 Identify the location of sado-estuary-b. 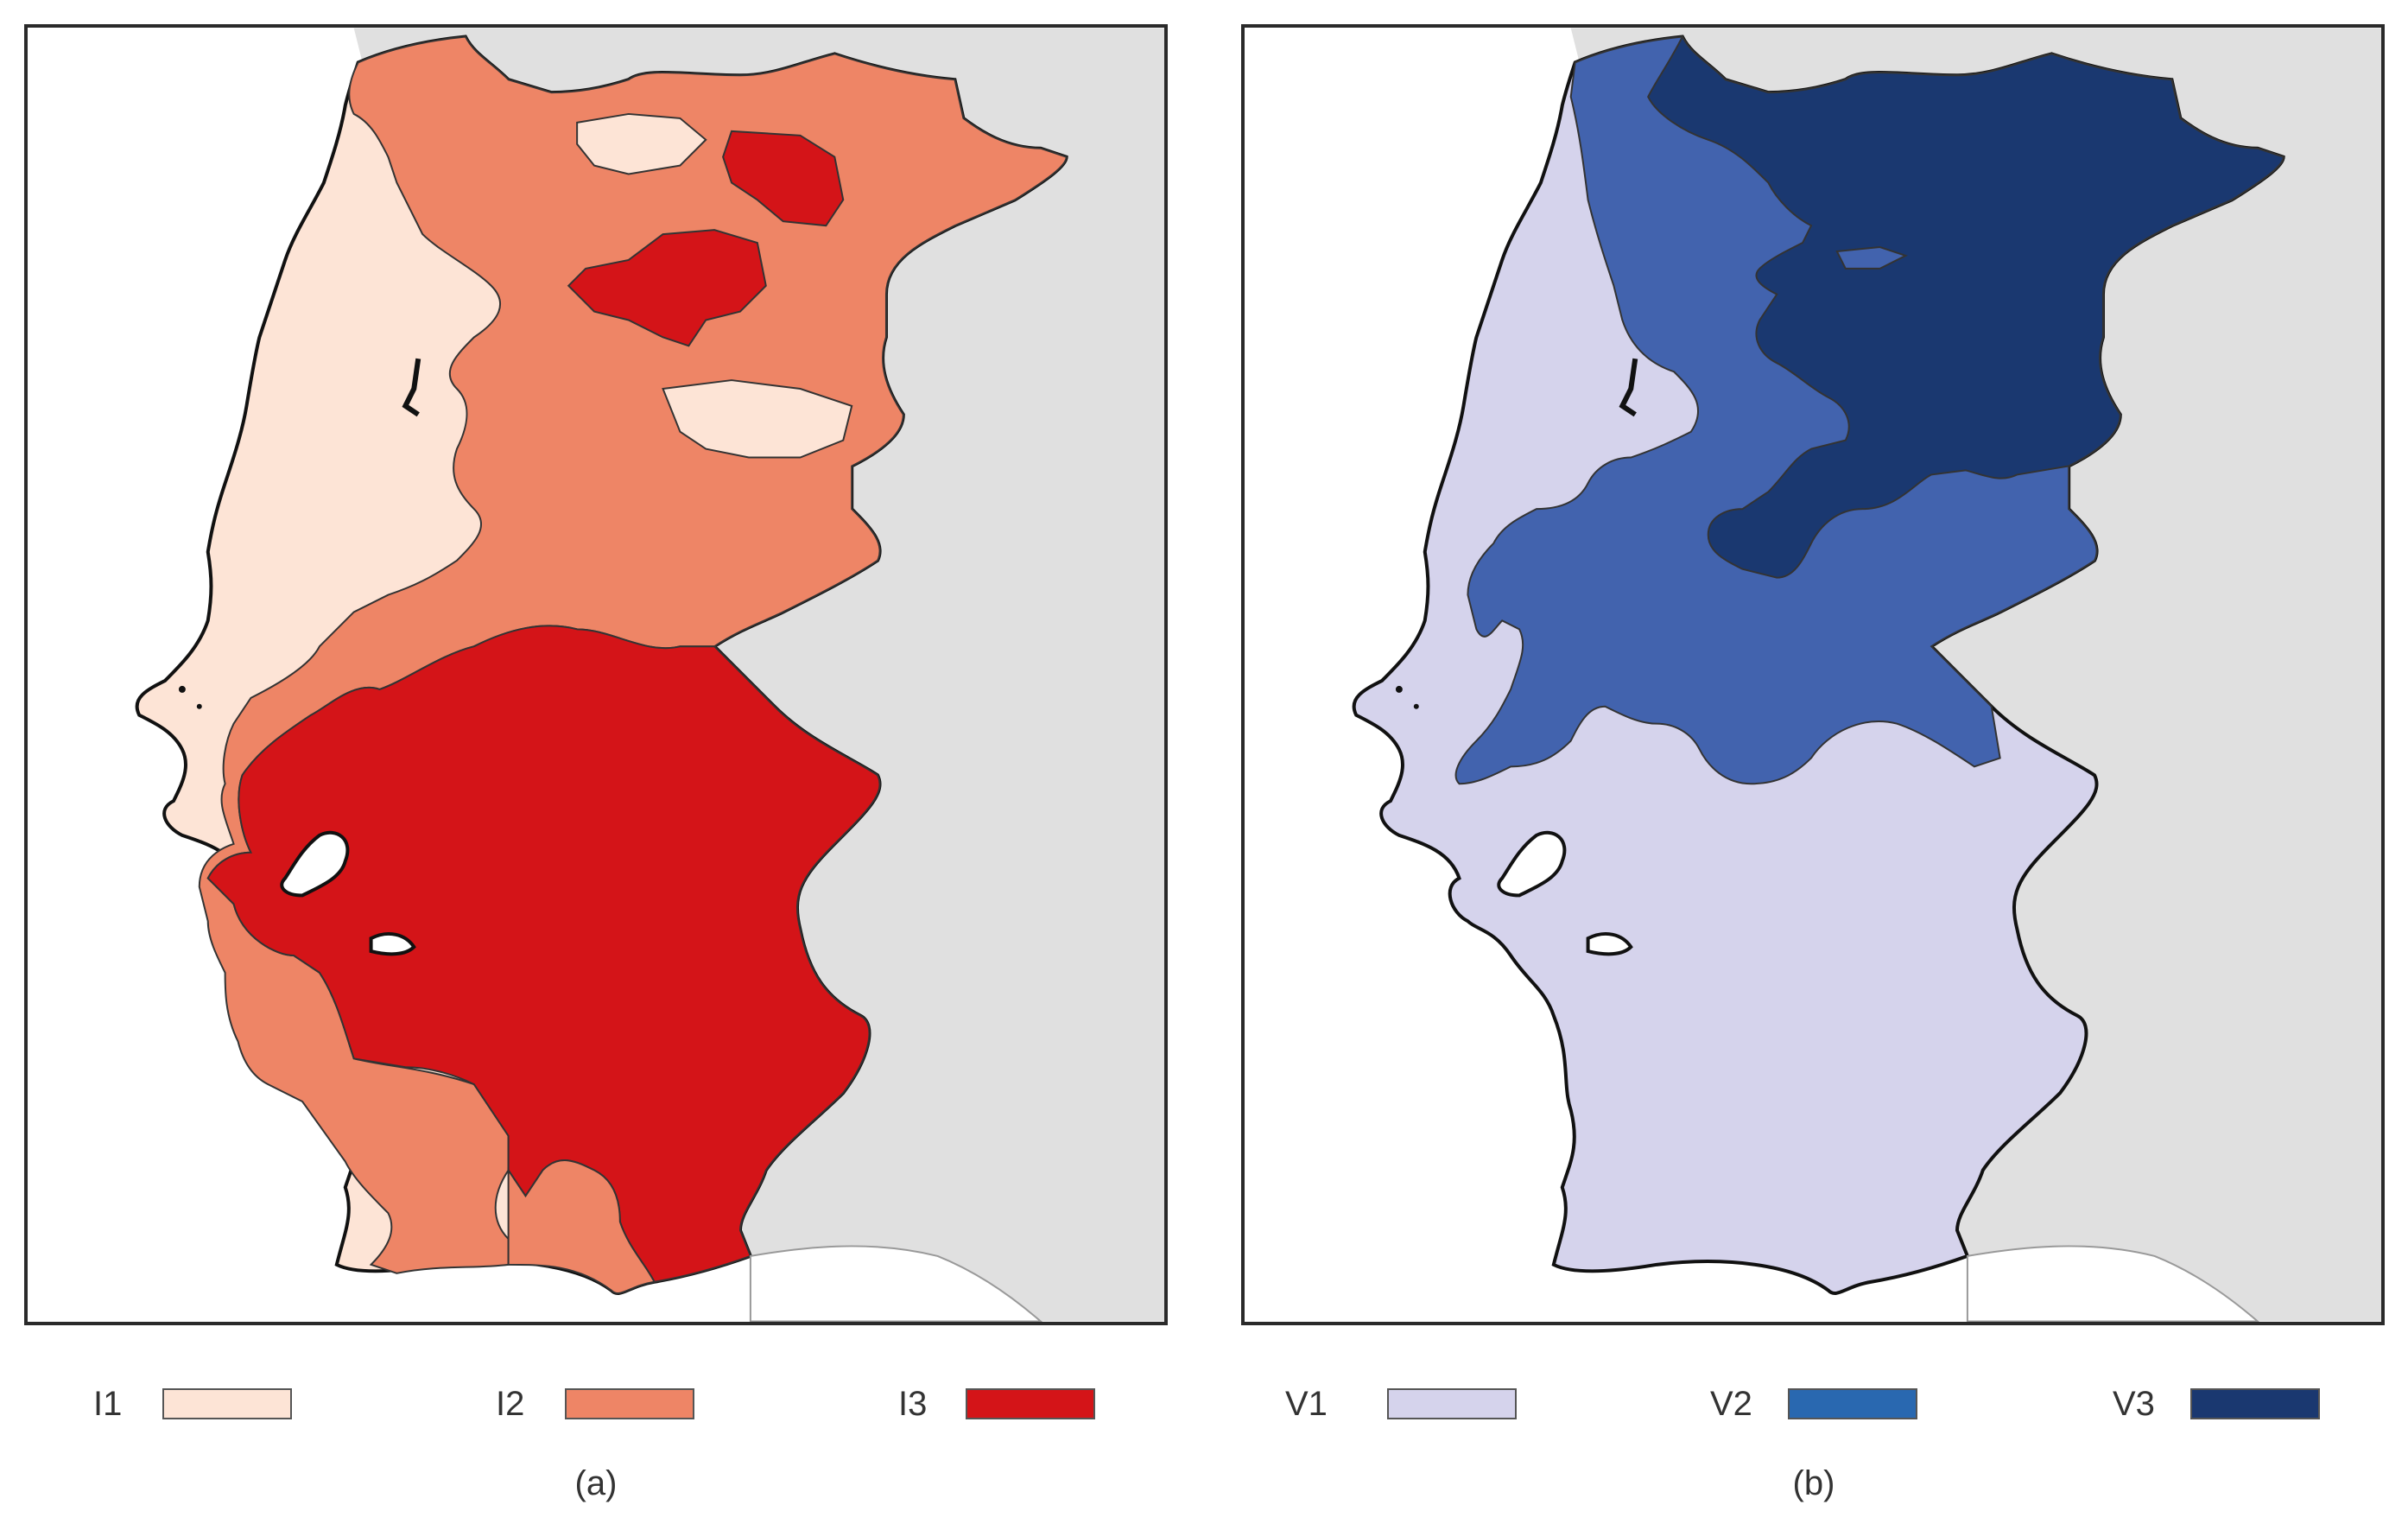
(1609, 944).